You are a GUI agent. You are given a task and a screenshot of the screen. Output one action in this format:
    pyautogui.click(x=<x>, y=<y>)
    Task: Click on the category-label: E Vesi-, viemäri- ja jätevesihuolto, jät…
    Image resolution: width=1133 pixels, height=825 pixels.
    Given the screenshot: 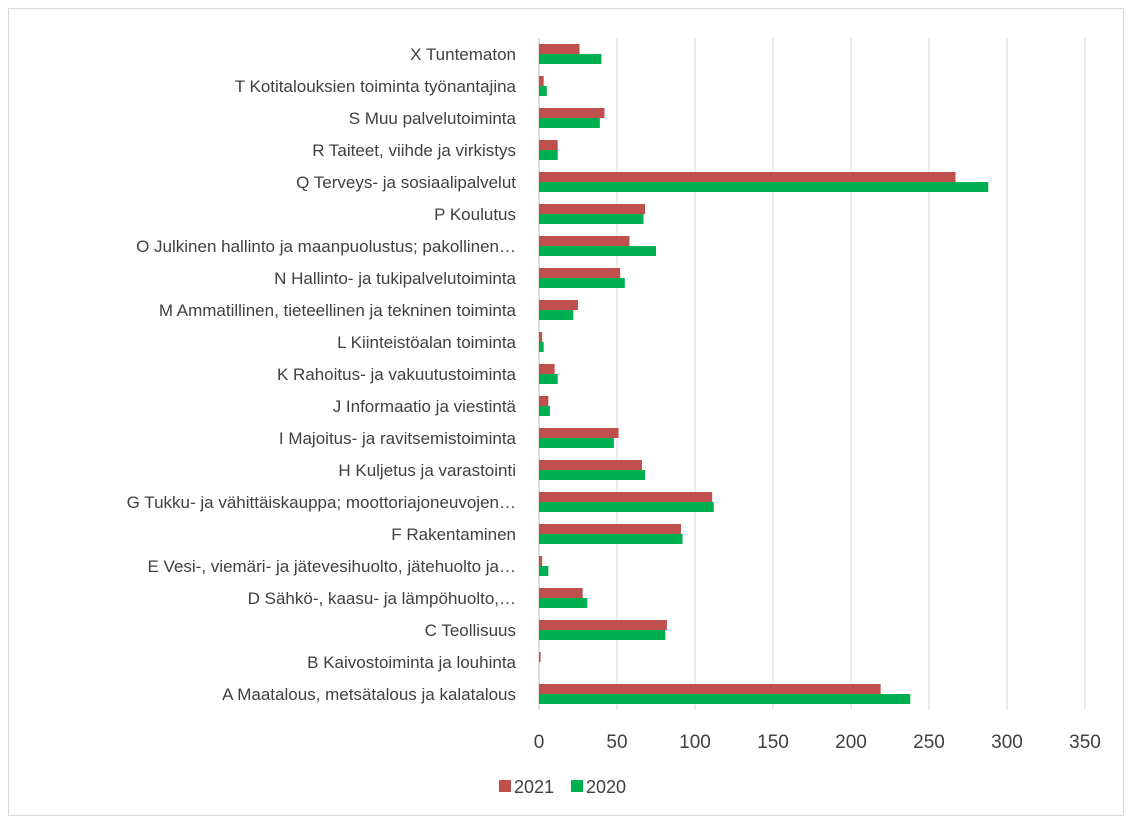 What is the action you would take?
    pyautogui.click(x=331, y=566)
    